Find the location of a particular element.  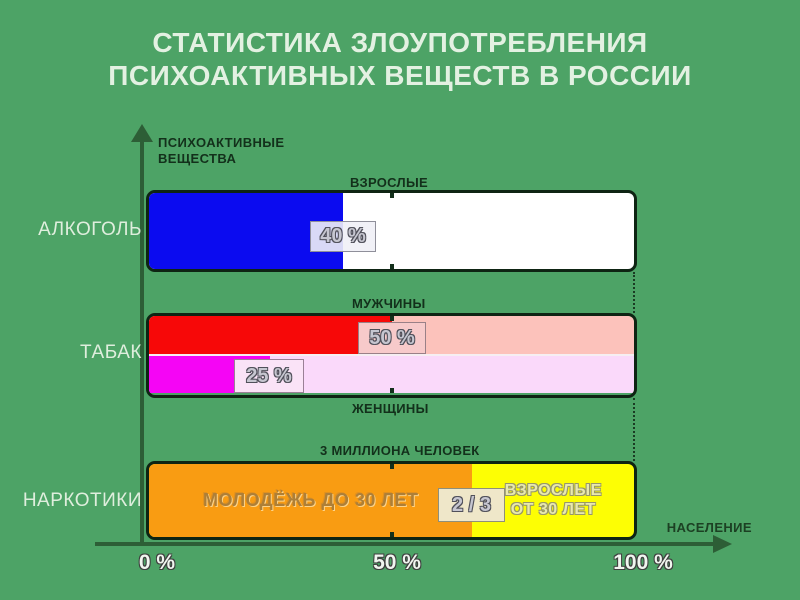

category-label-drugs: НАРКОТИКИ is located at coordinates (82, 500).